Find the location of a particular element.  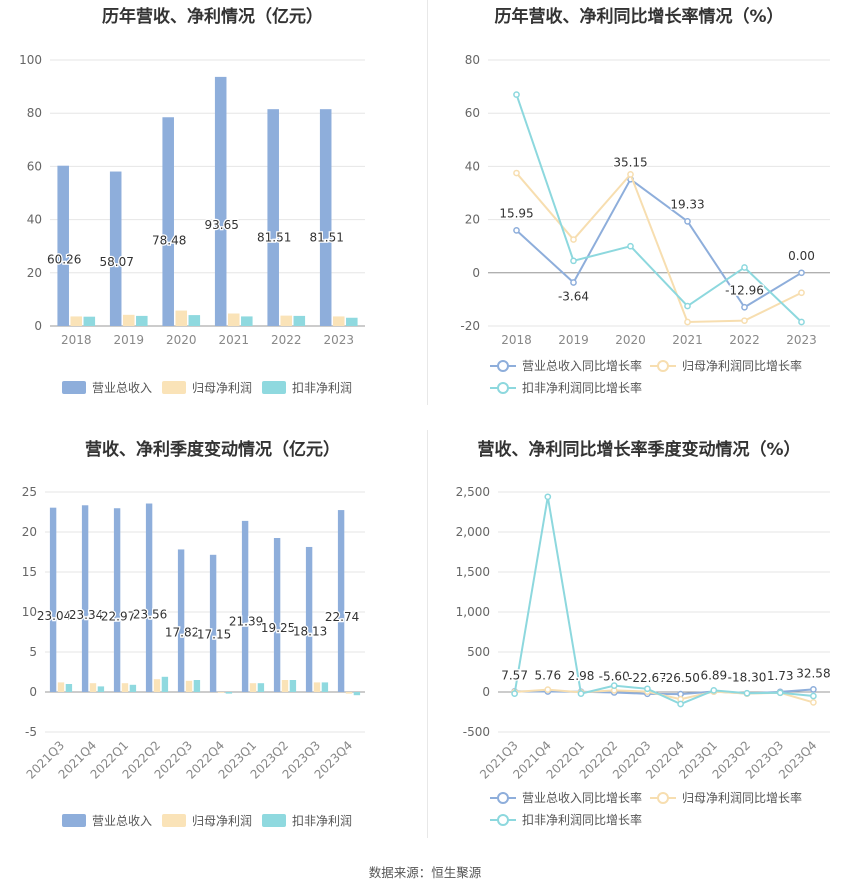

y-tick-label: -5 is located at coordinates (31, 732).